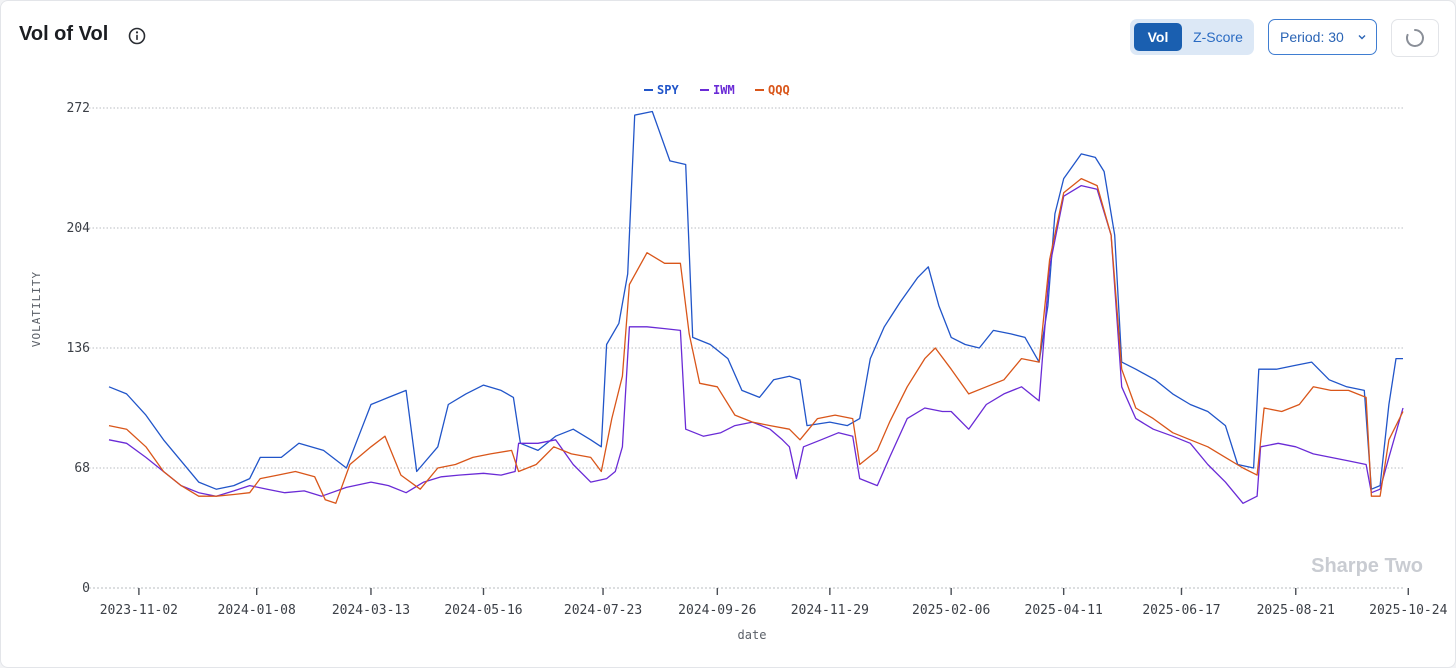 This screenshot has height=668, width=1456. What do you see at coordinates (64, 34) in the screenshot?
I see `page-title: Vol of Vol` at bounding box center [64, 34].